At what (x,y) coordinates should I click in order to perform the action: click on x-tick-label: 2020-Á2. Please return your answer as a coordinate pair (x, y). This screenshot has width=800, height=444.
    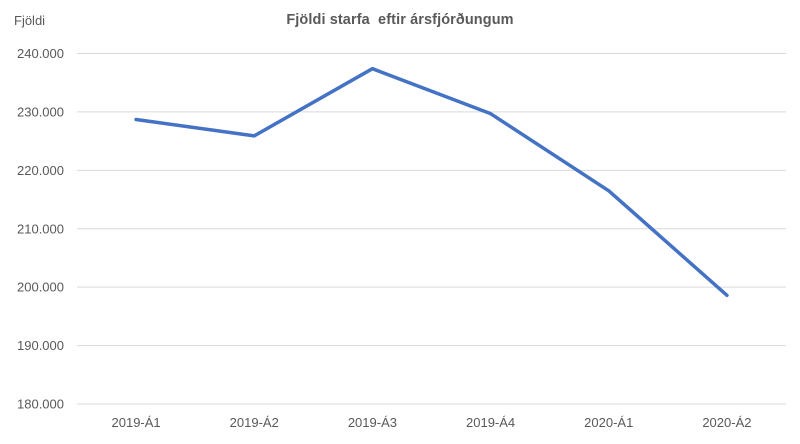
    Looking at the image, I should click on (726, 422).